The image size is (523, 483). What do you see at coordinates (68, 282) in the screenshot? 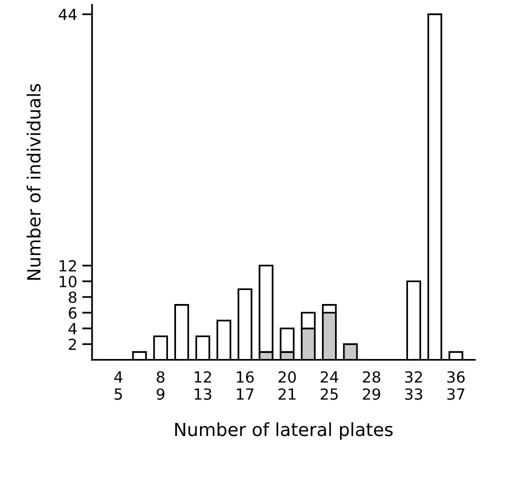
I see `y-tick-label: 10` at bounding box center [68, 282].